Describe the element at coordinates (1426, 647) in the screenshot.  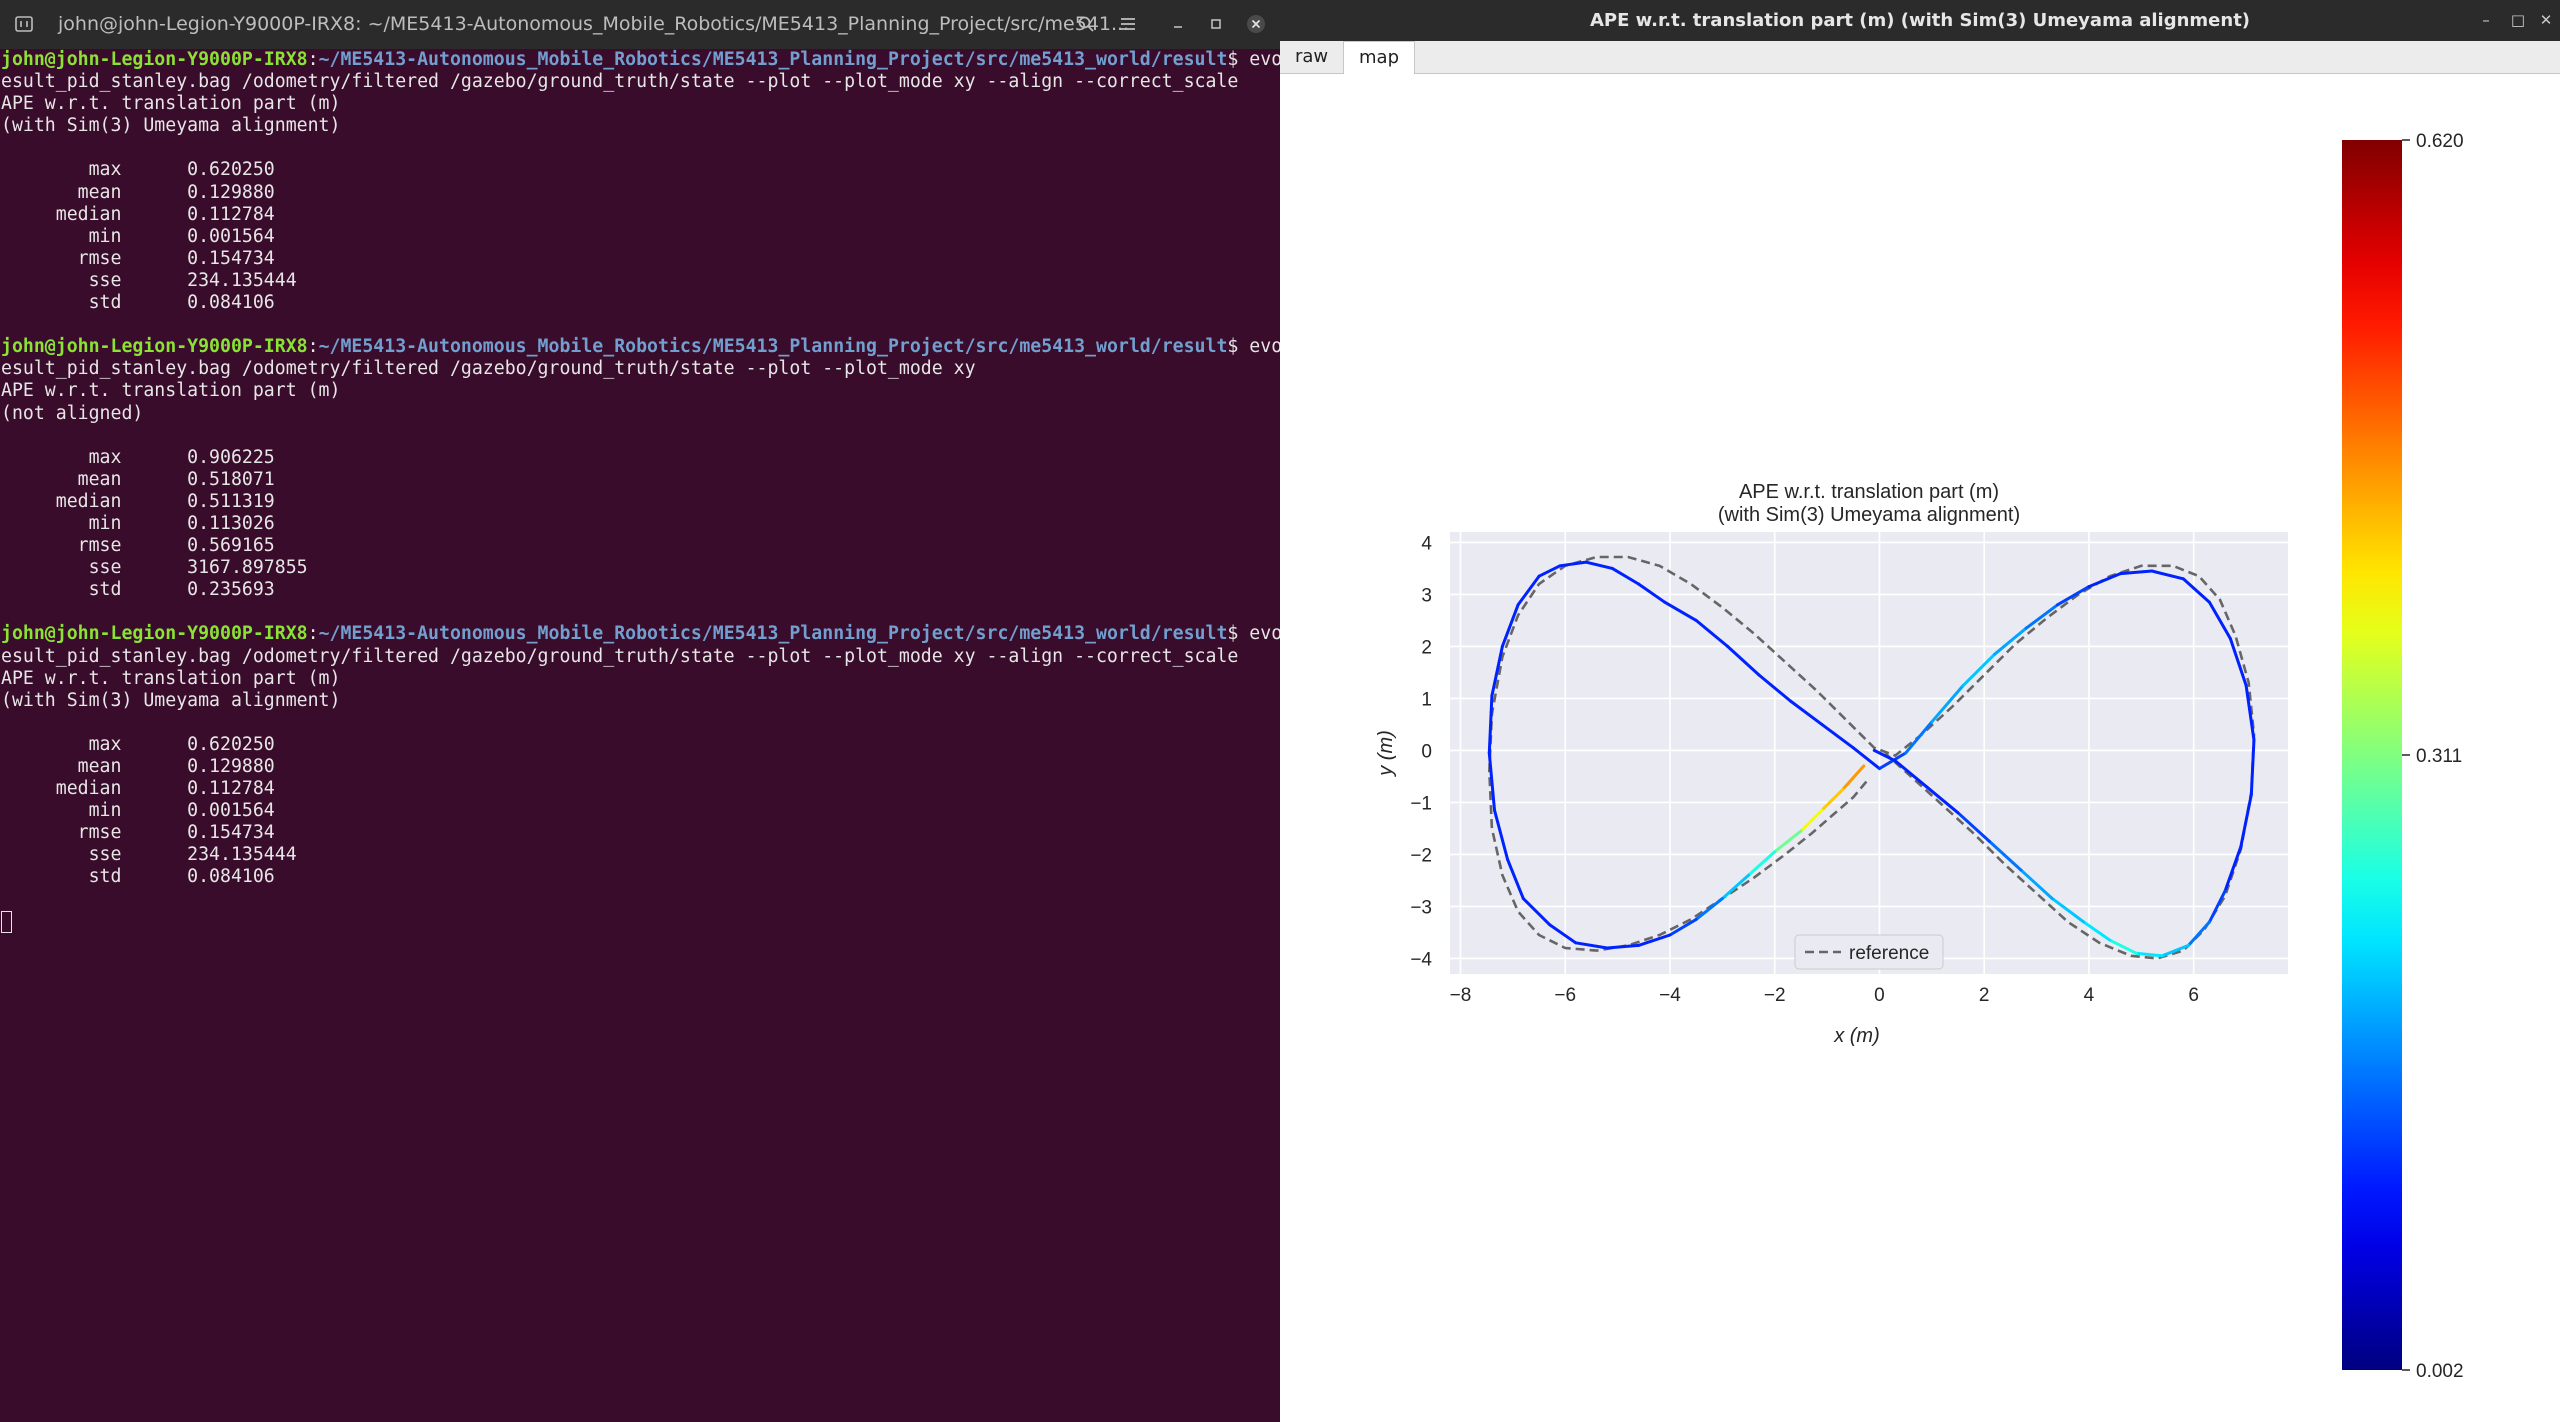
I see `y-tick-label: 2` at that location.